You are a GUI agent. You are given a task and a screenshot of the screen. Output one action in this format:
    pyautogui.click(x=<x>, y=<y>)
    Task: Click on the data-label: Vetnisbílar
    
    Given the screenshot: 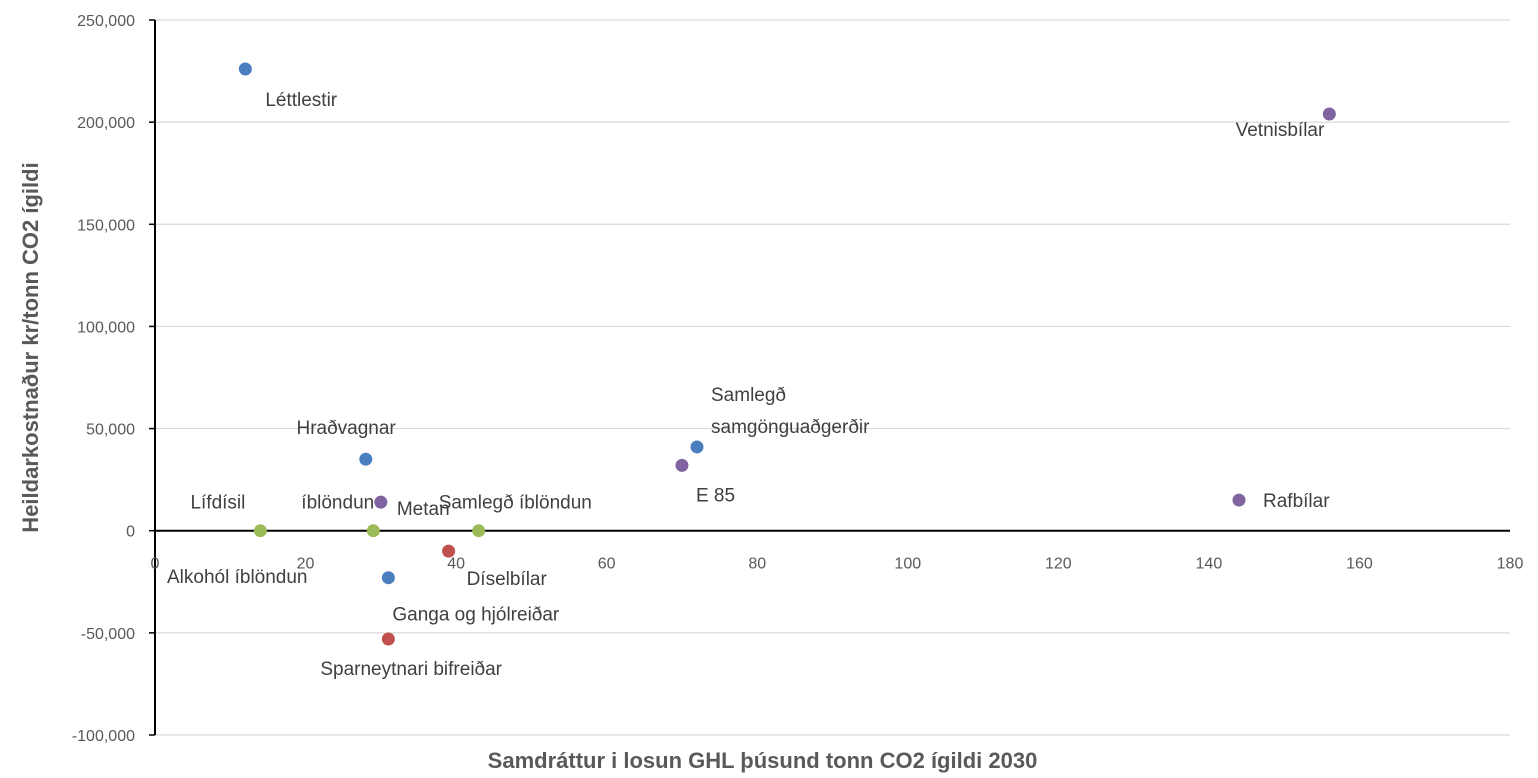 What is the action you would take?
    pyautogui.click(x=1280, y=130)
    